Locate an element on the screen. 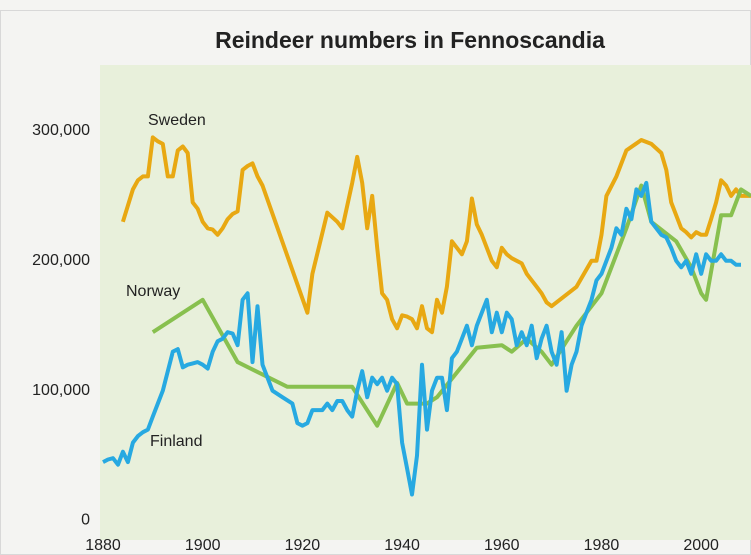 The width and height of the screenshot is (751, 555). y-tick-label: 200,000 is located at coordinates (61, 260).